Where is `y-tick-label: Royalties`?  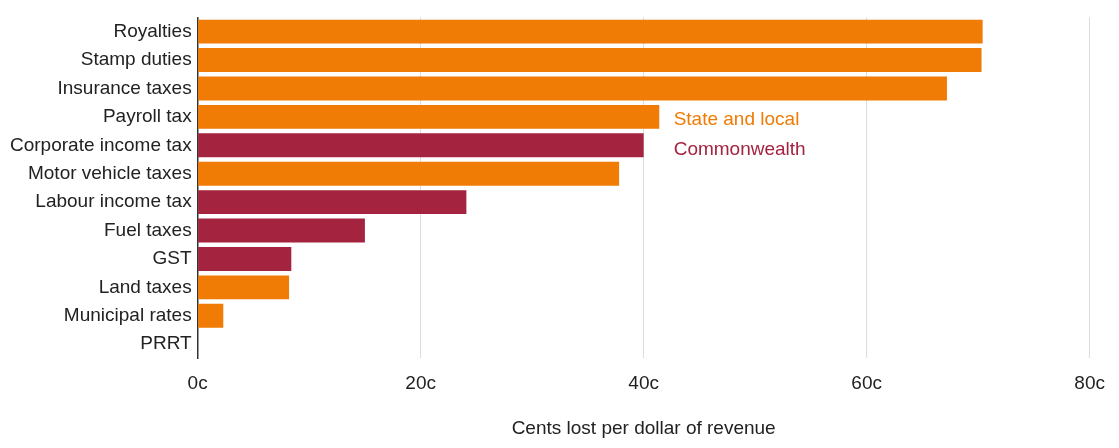 y-tick-label: Royalties is located at coordinates (152, 30).